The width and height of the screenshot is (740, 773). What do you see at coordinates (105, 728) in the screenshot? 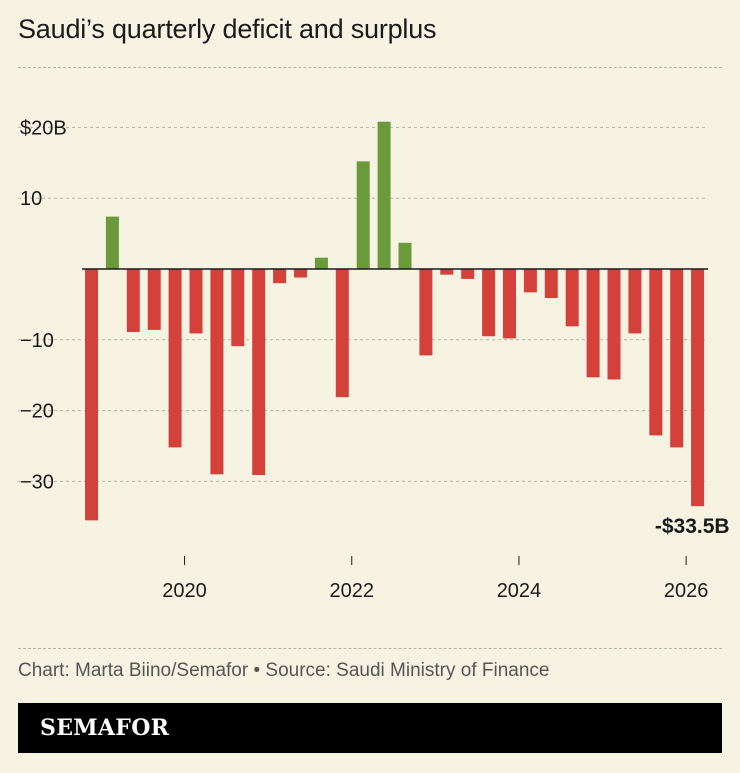
I see `semafor-logo: SEMAFOR` at bounding box center [105, 728].